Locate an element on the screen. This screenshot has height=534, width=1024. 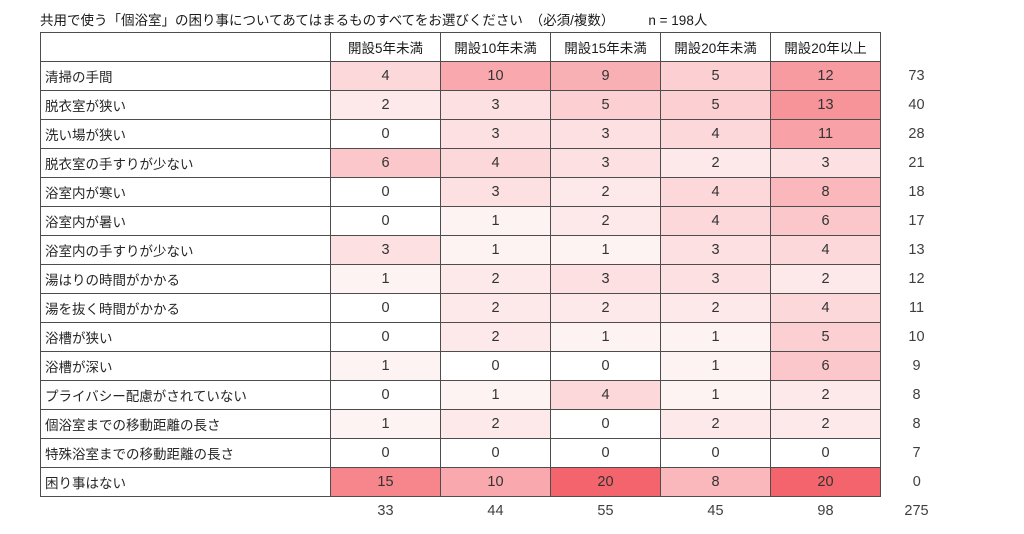
table-row: 浴室内の手すりが少ない 3 1 1 3 4 13 is located at coordinates (496, 250).